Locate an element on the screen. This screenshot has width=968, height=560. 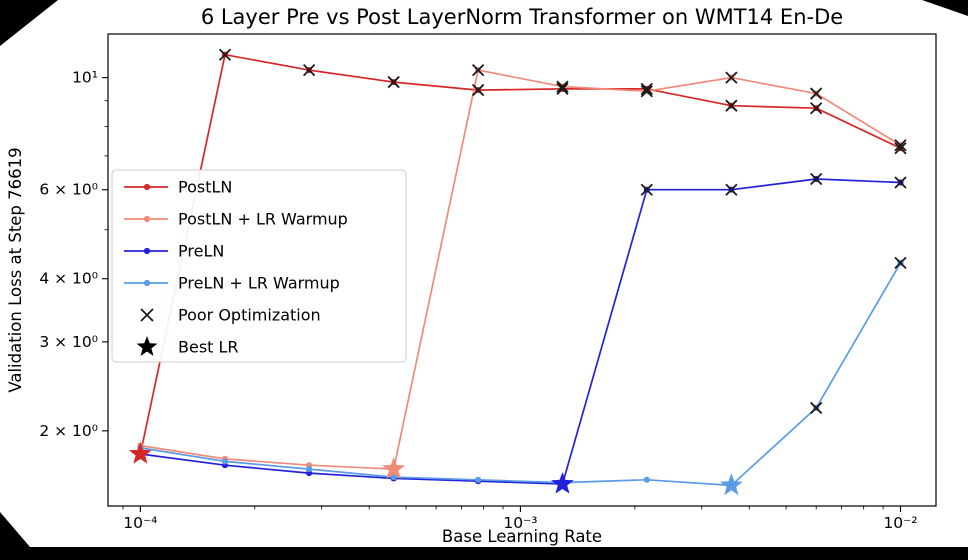
legend-label: PreLN is located at coordinates (201, 251).